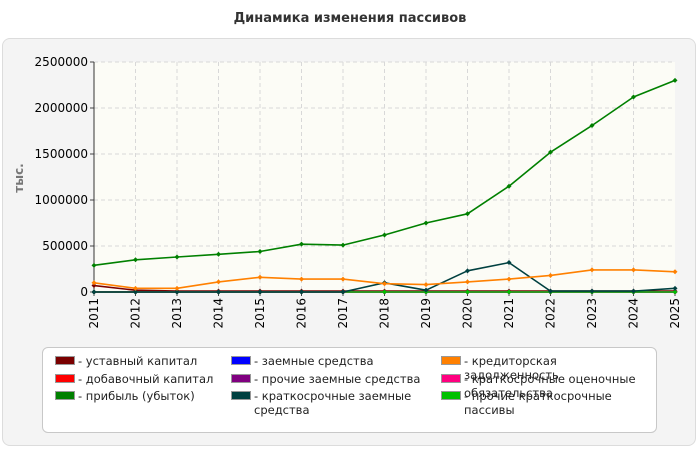 This screenshot has width=700, height=450. What do you see at coordinates (61, 62) in the screenshot?
I see `y-tick-label: 2500000` at bounding box center [61, 62].